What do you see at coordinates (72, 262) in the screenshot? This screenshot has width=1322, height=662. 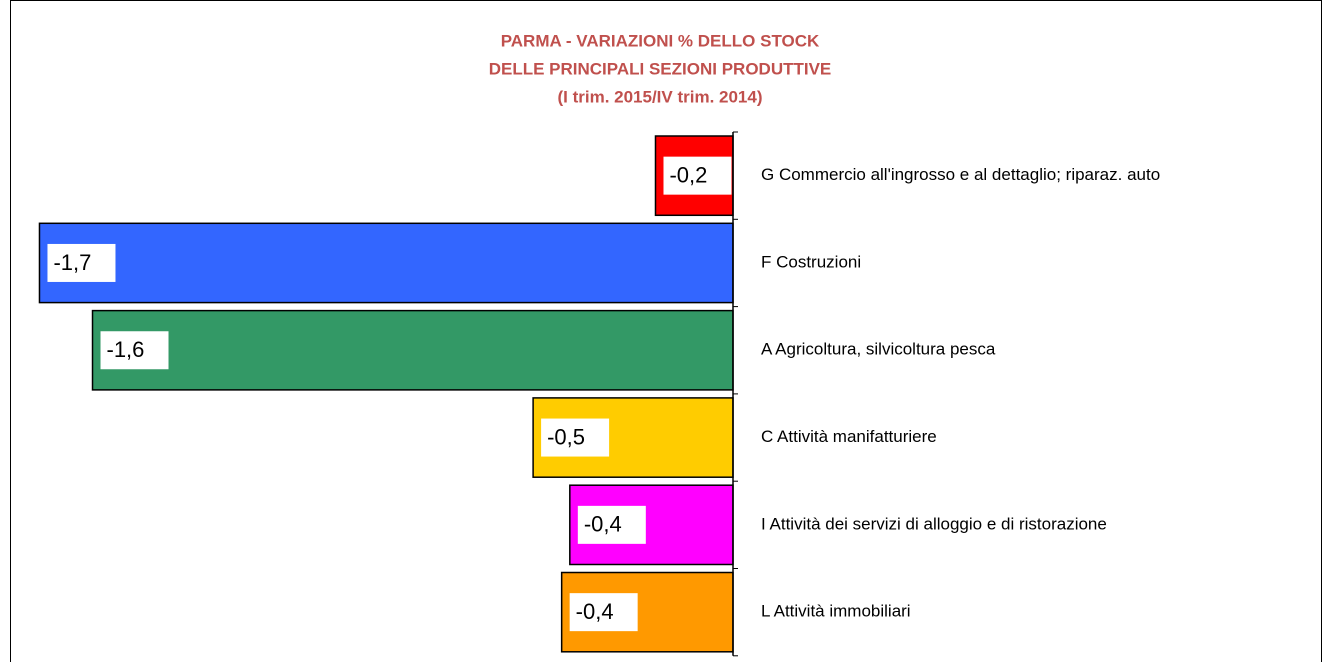 I see `value-label: -1,7` at bounding box center [72, 262].